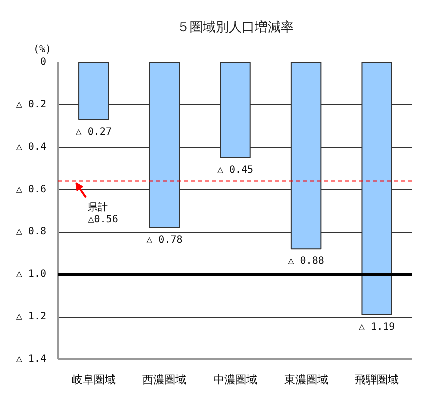 The width and height of the screenshot is (432, 402). What do you see at coordinates (31, 359) in the screenshot?
I see `y-tick-label: △ 1.4` at bounding box center [31, 359].